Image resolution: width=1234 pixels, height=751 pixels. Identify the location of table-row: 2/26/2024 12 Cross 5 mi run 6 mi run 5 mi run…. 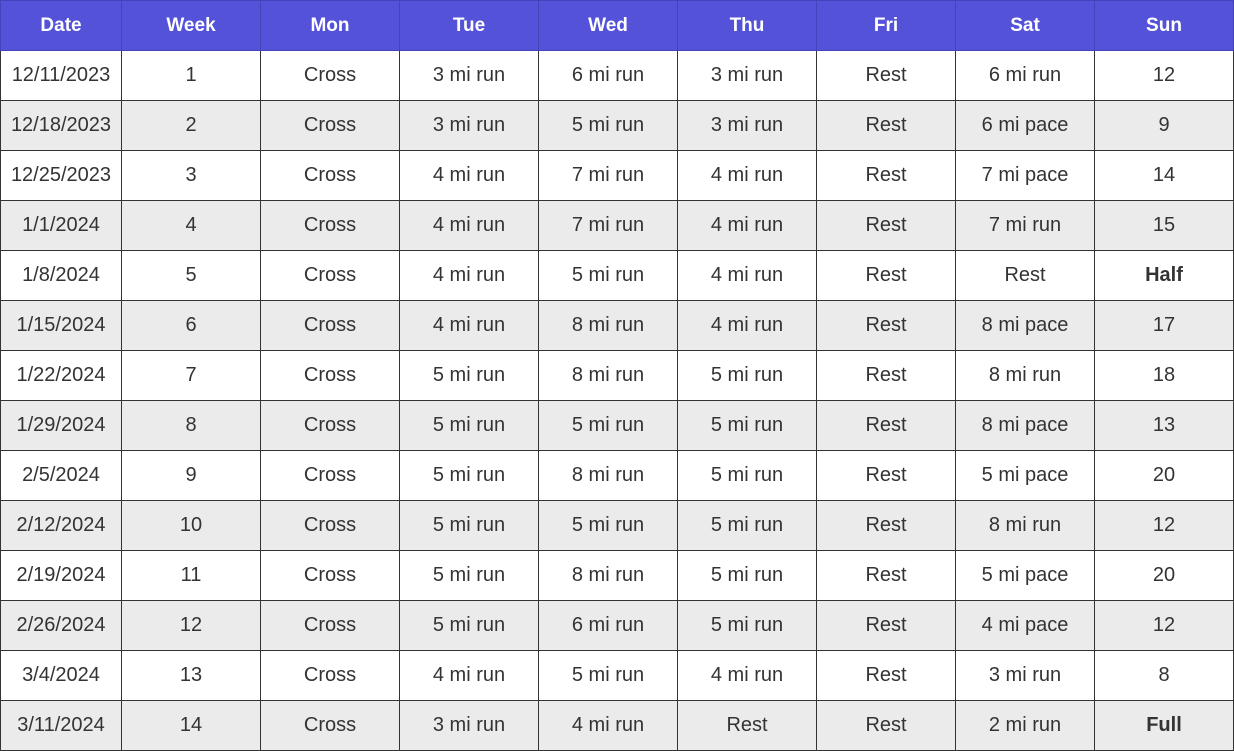
(617, 625).